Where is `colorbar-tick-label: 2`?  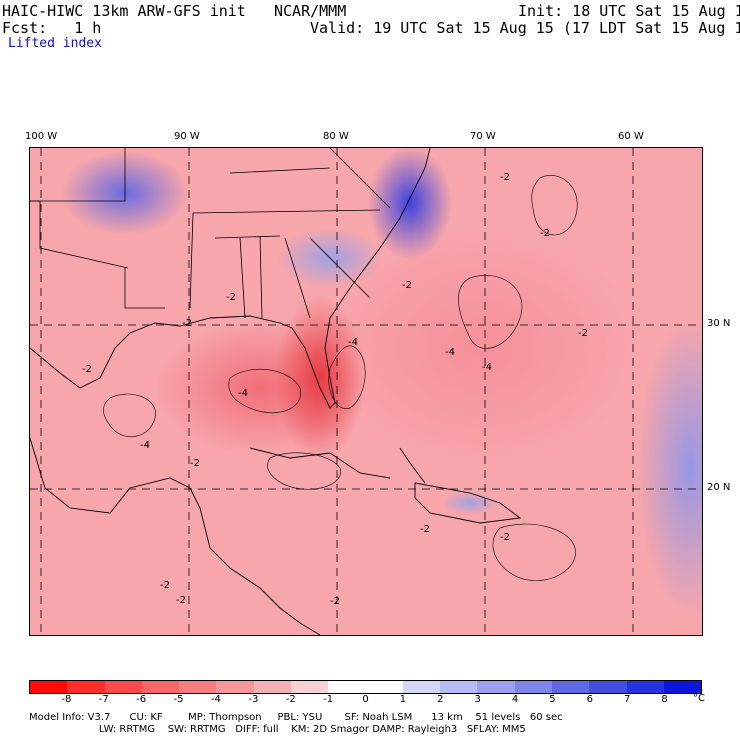 colorbar-tick-label: 2 is located at coordinates (440, 699).